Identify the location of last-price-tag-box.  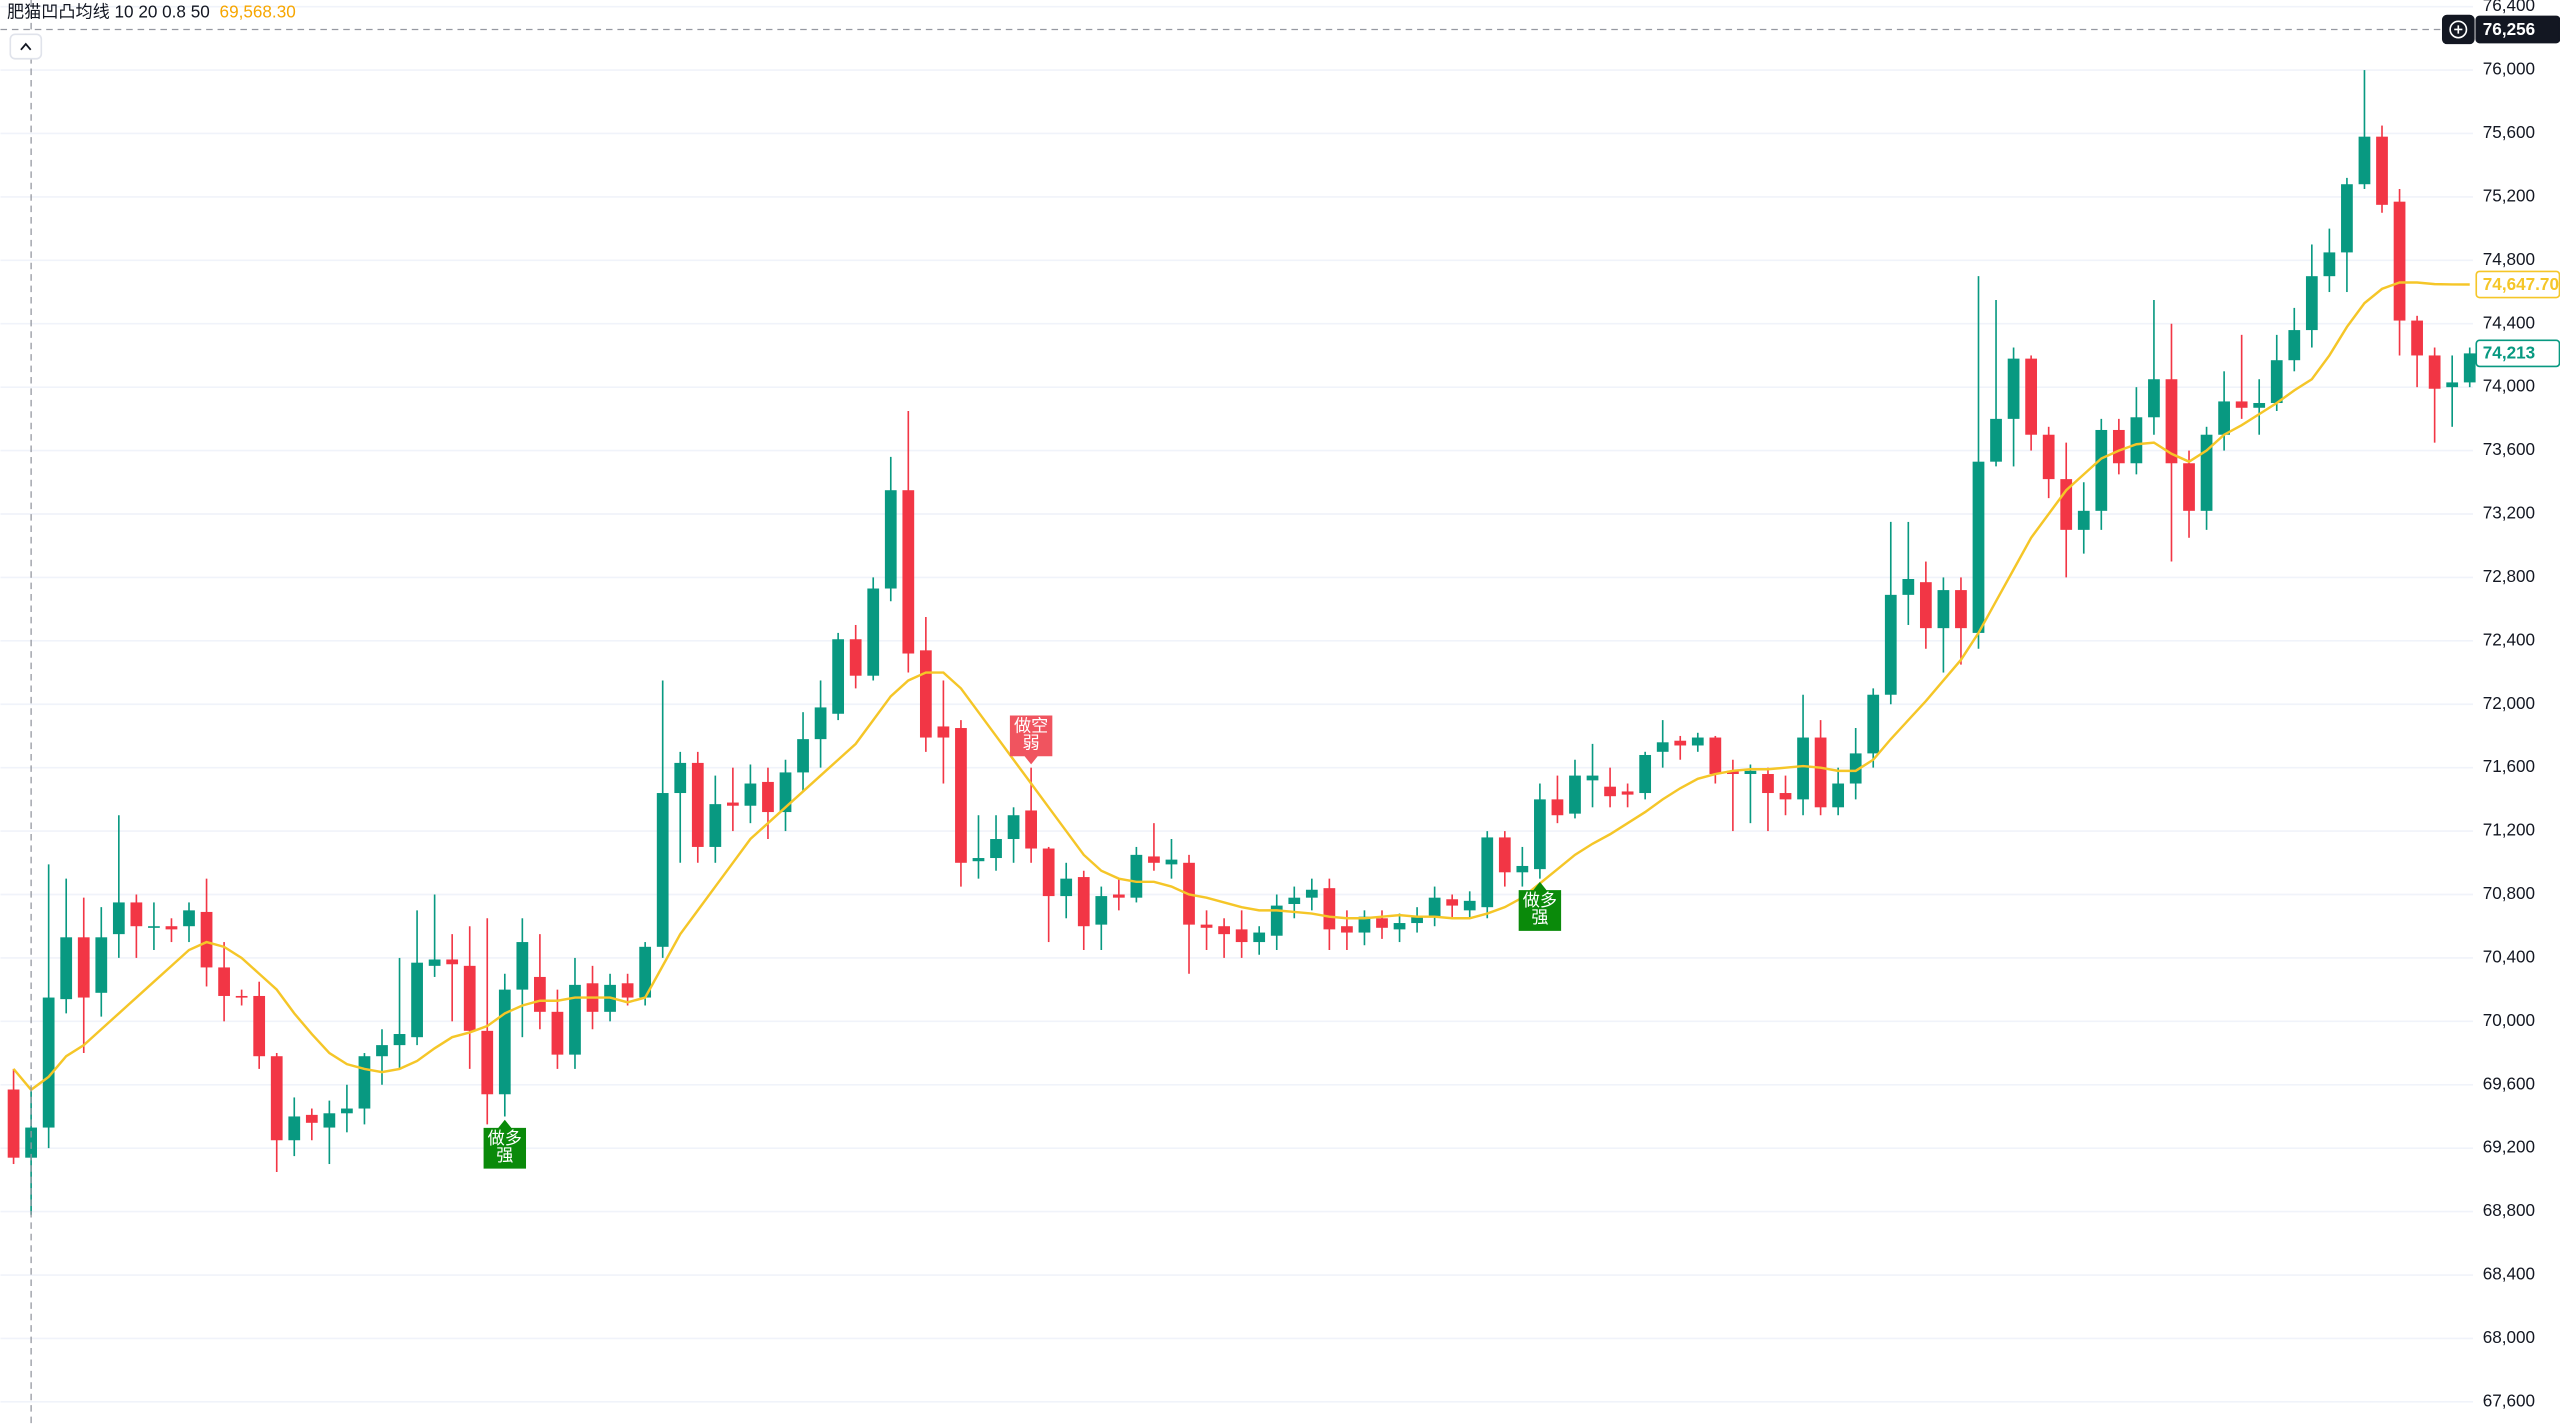
(2517, 353).